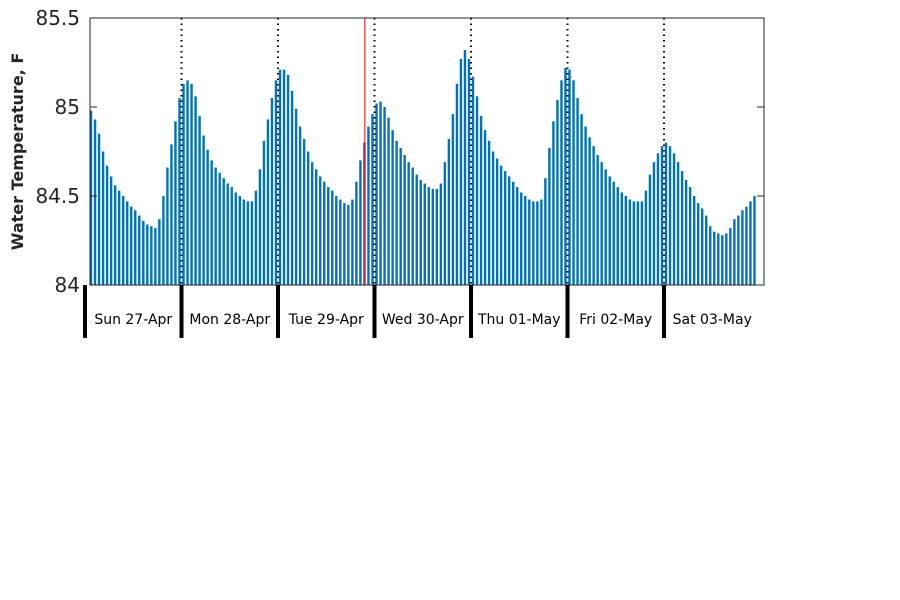 The image size is (900, 600). Describe the element at coordinates (133, 320) in the screenshot. I see `day-tick-label: Sun 27-Apr` at that location.